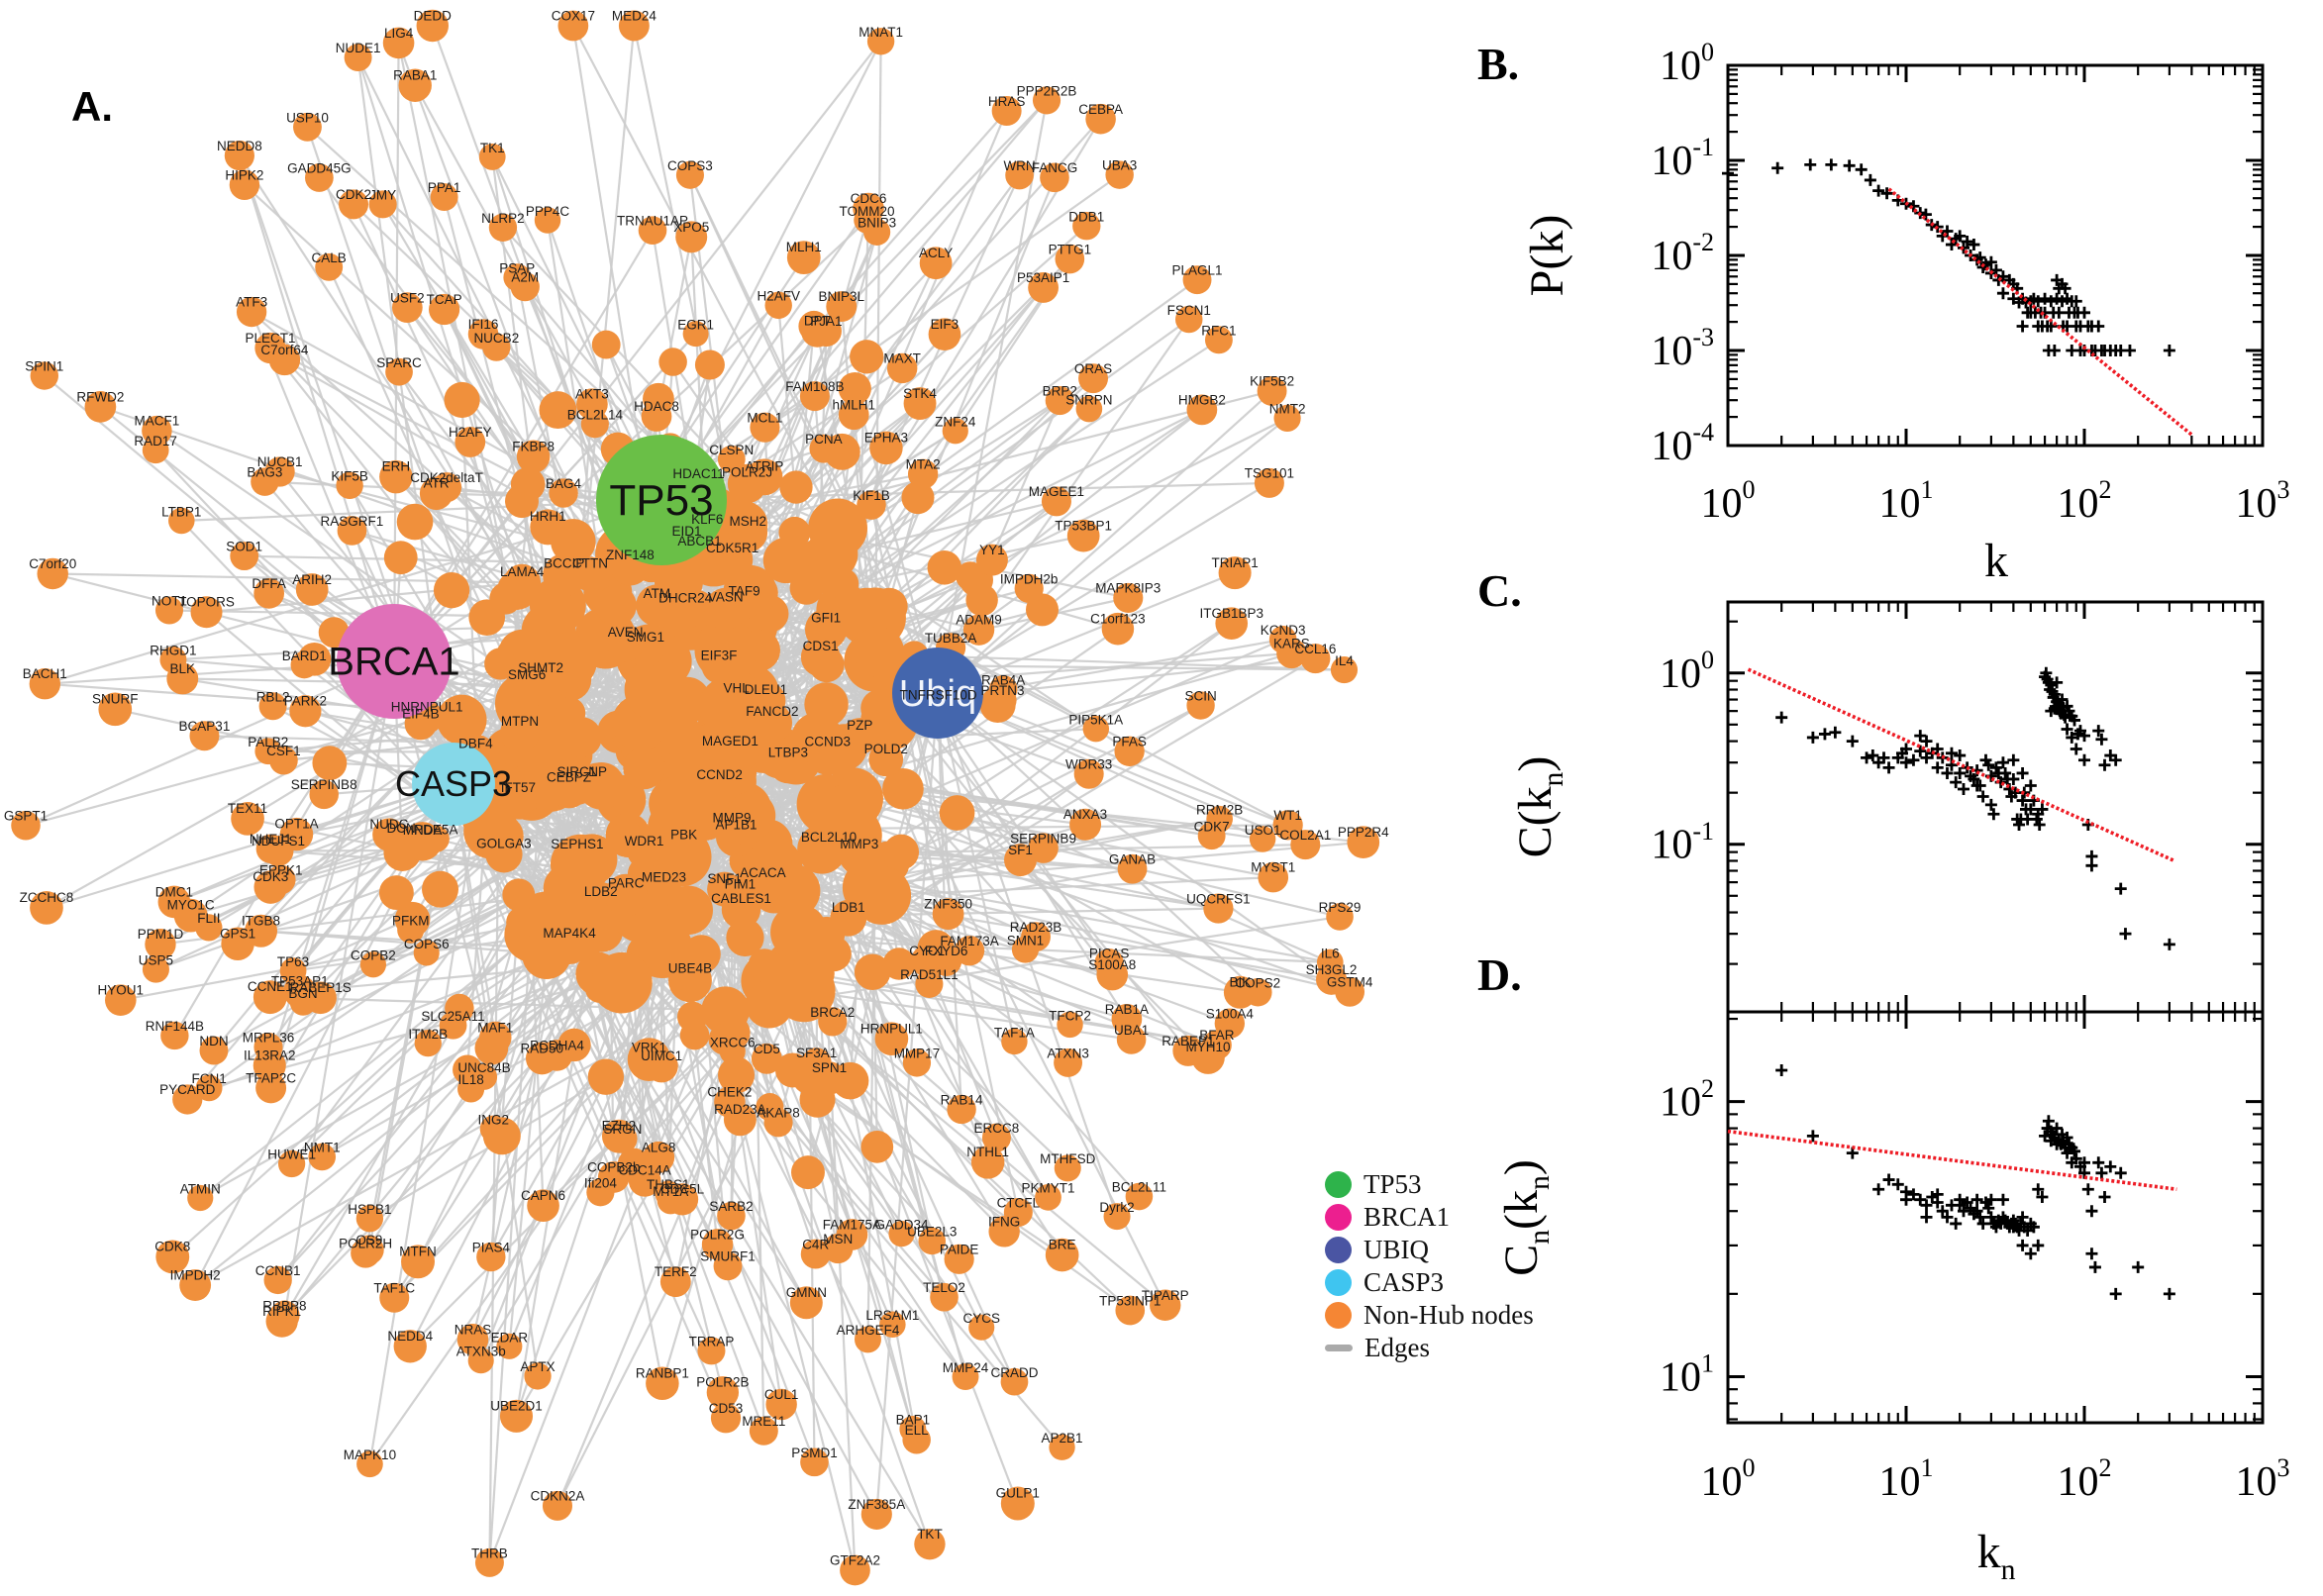 The image size is (2323, 1596). I want to click on gene-label: USP5, so click(156, 959).